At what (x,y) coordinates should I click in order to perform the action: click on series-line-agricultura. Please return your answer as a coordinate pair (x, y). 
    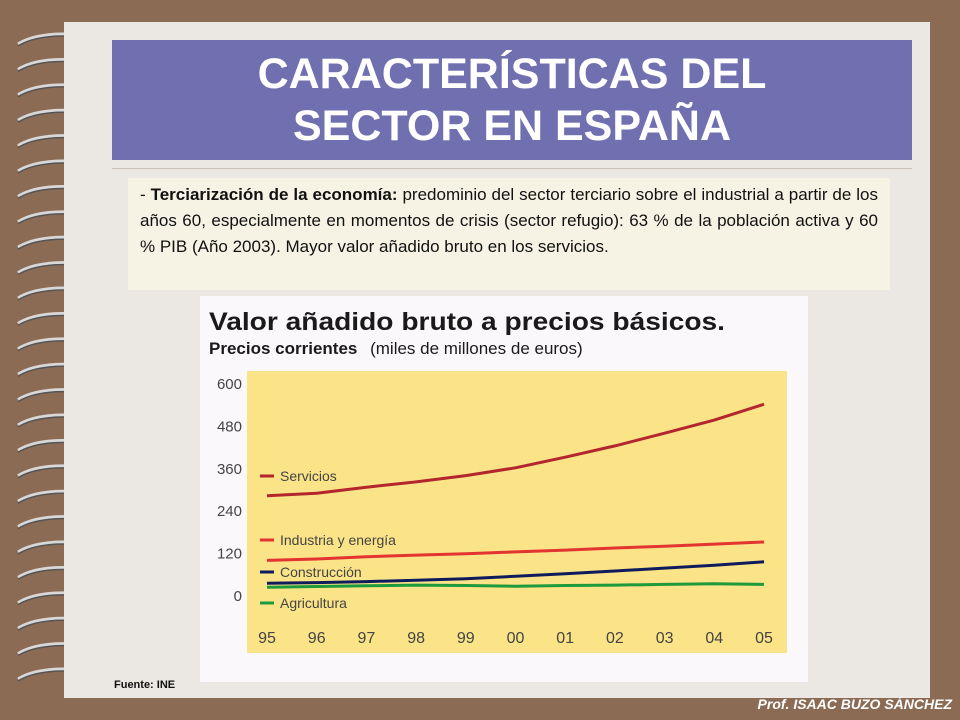
    Looking at the image, I should click on (515, 585).